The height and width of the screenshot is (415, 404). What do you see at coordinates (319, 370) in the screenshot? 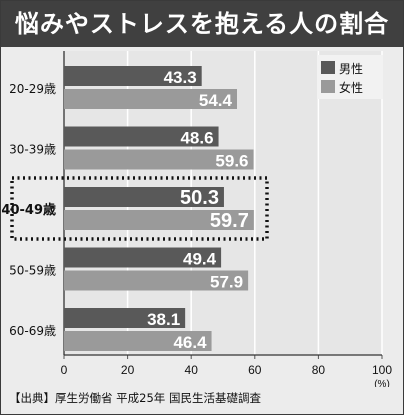
I see `x-tick-label: 80` at bounding box center [319, 370].